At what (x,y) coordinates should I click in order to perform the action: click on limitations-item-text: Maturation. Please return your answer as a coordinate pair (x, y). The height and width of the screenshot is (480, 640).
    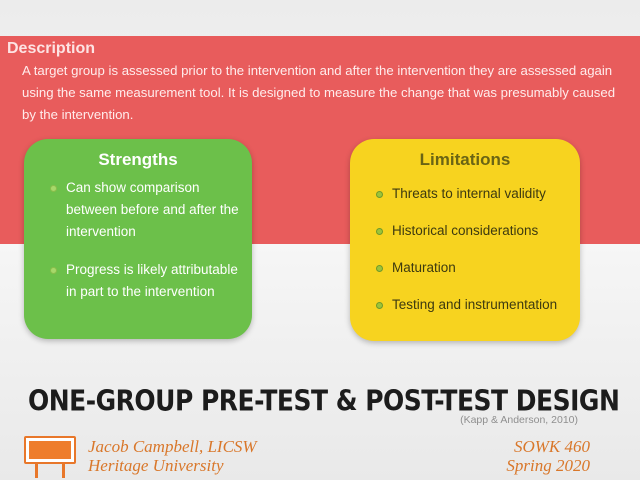
    Looking at the image, I should click on (424, 267).